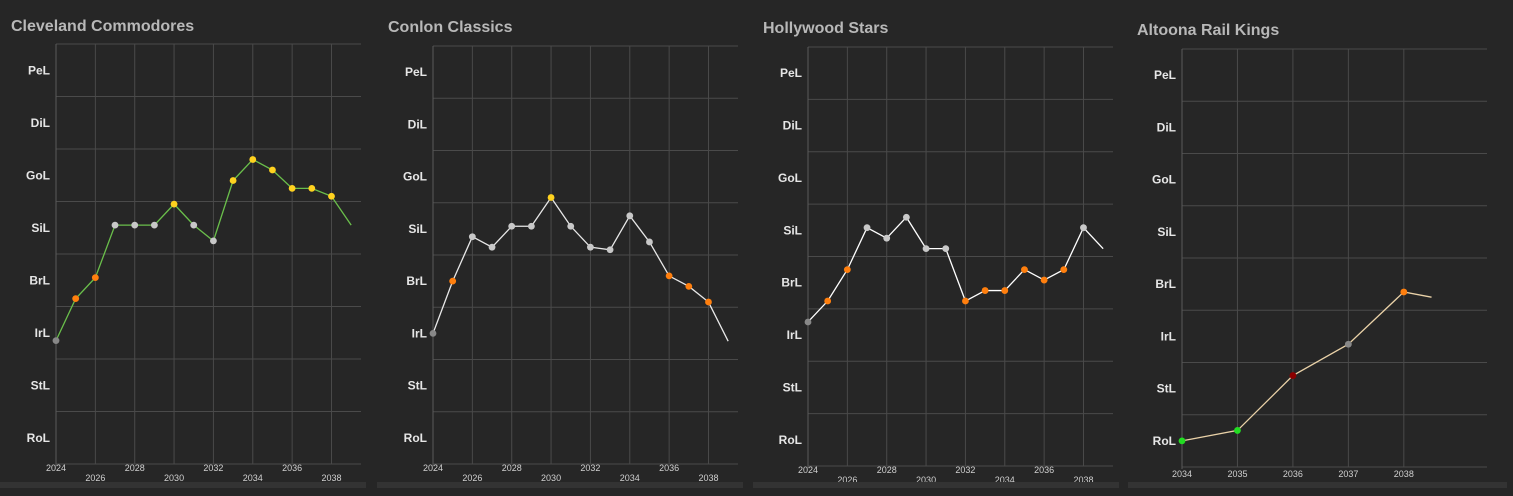  What do you see at coordinates (965, 470) in the screenshot?
I see `x-tick-label: 2032` at bounding box center [965, 470].